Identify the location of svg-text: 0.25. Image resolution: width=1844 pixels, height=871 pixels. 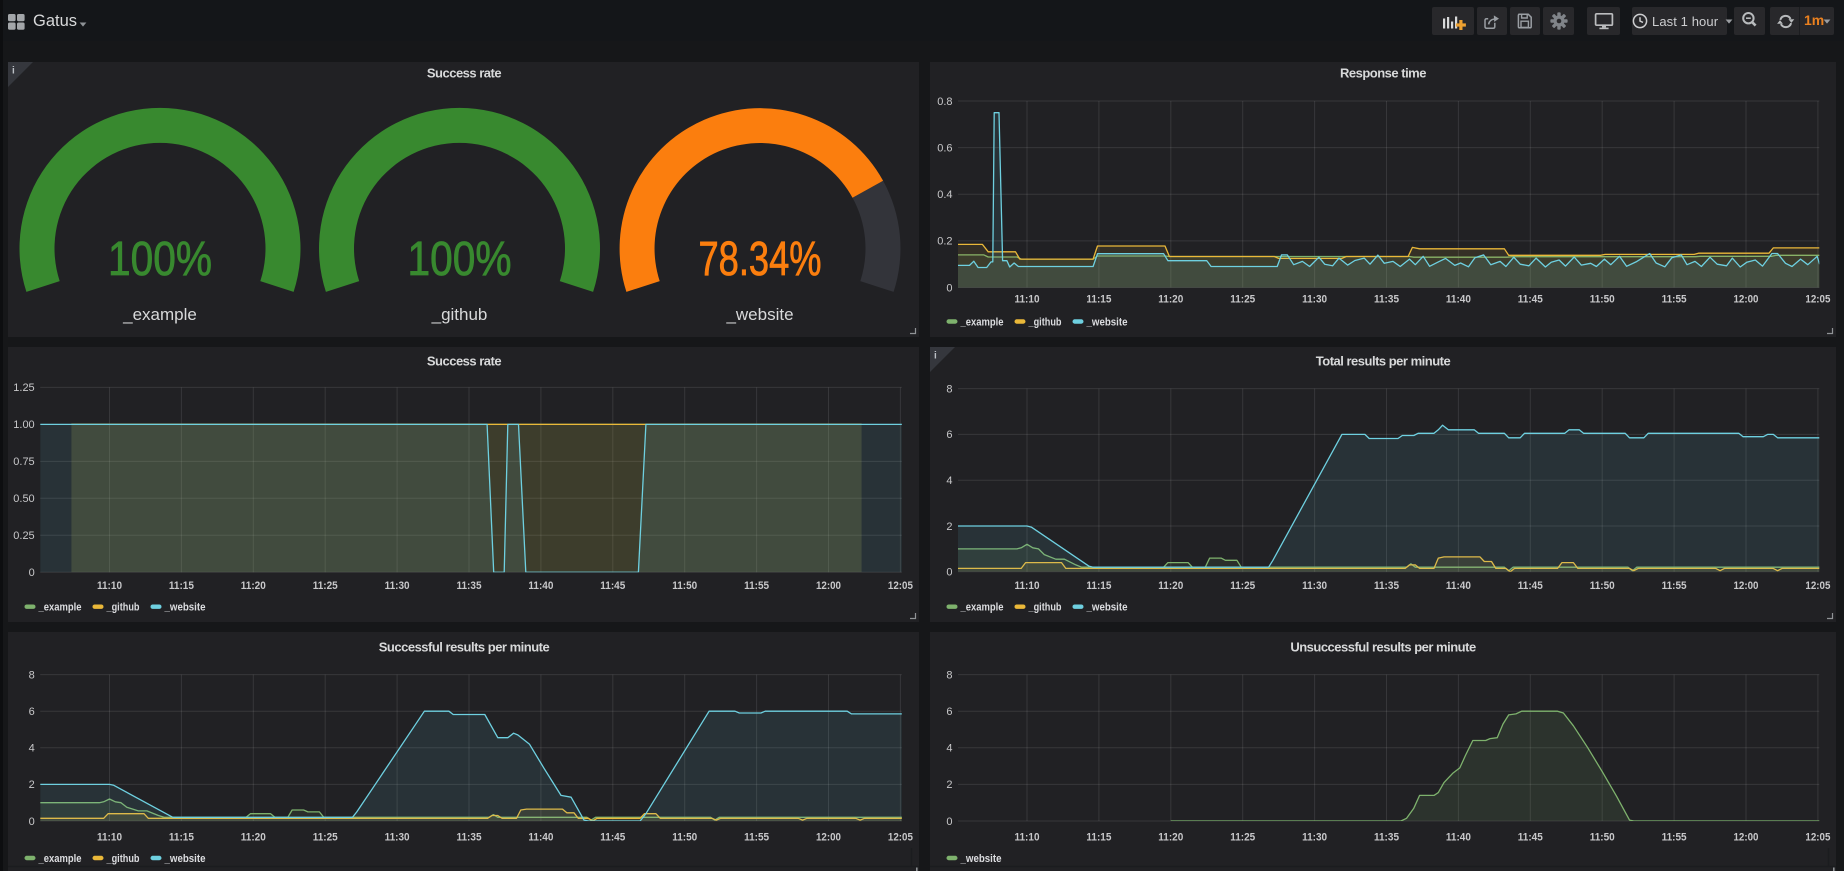
(23, 536).